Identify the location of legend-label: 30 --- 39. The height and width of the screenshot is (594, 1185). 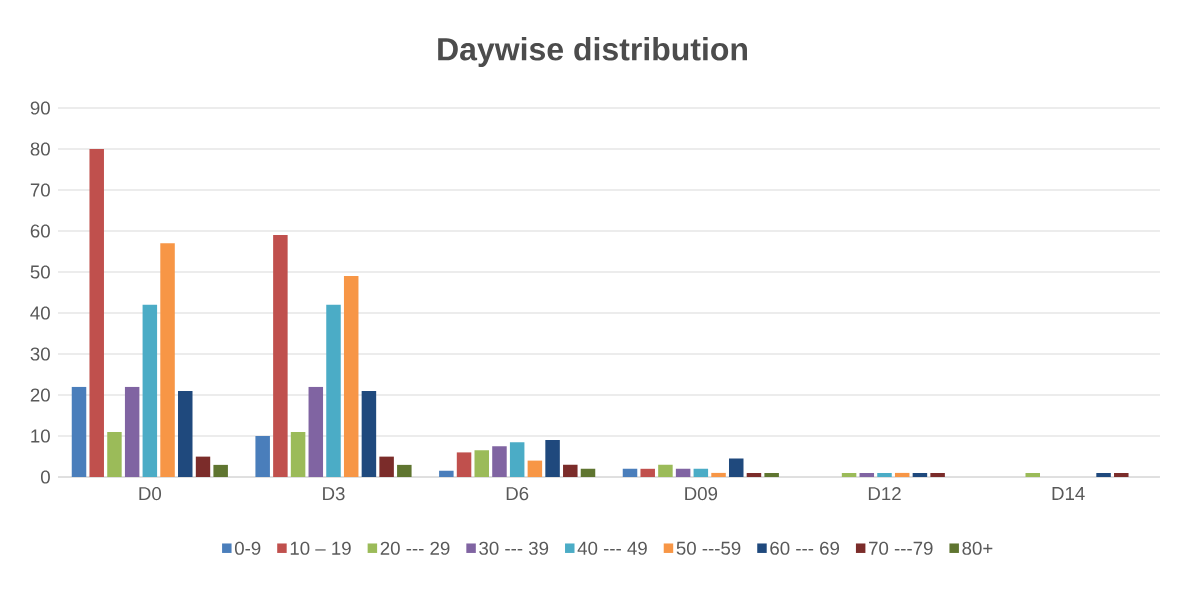
(514, 548).